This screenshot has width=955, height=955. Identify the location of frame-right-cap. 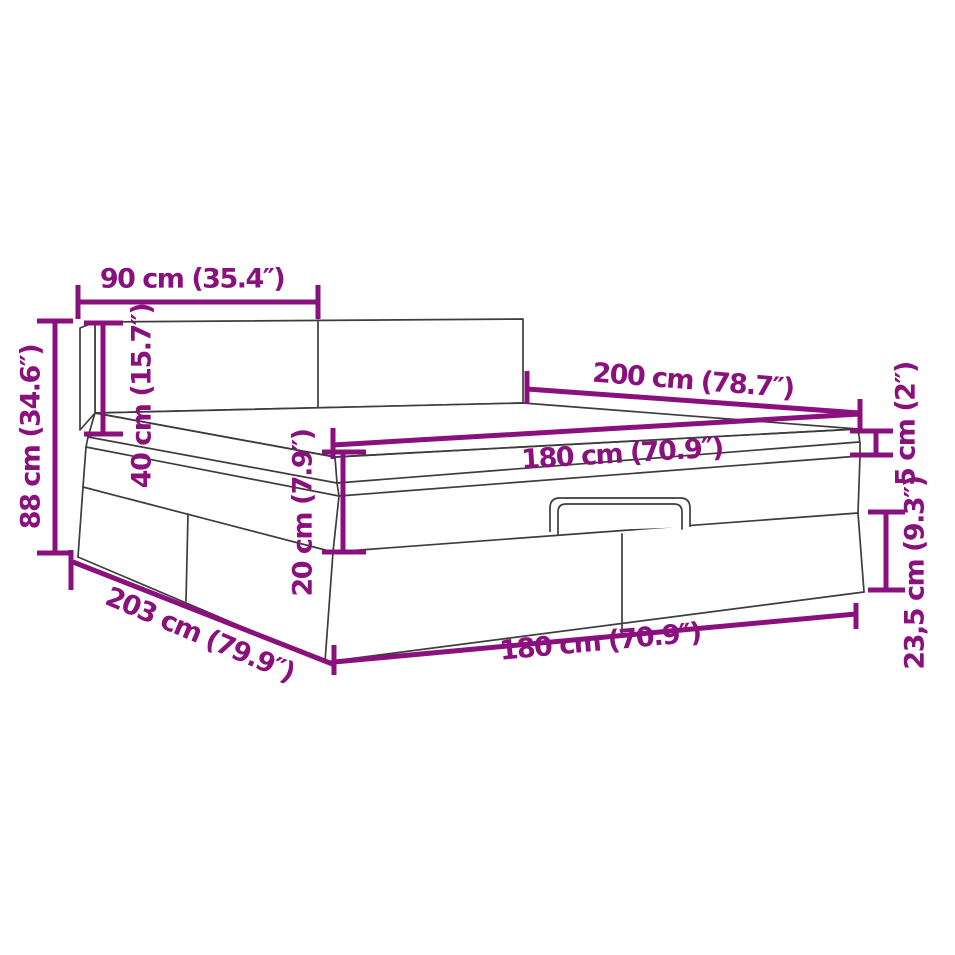
(859, 484).